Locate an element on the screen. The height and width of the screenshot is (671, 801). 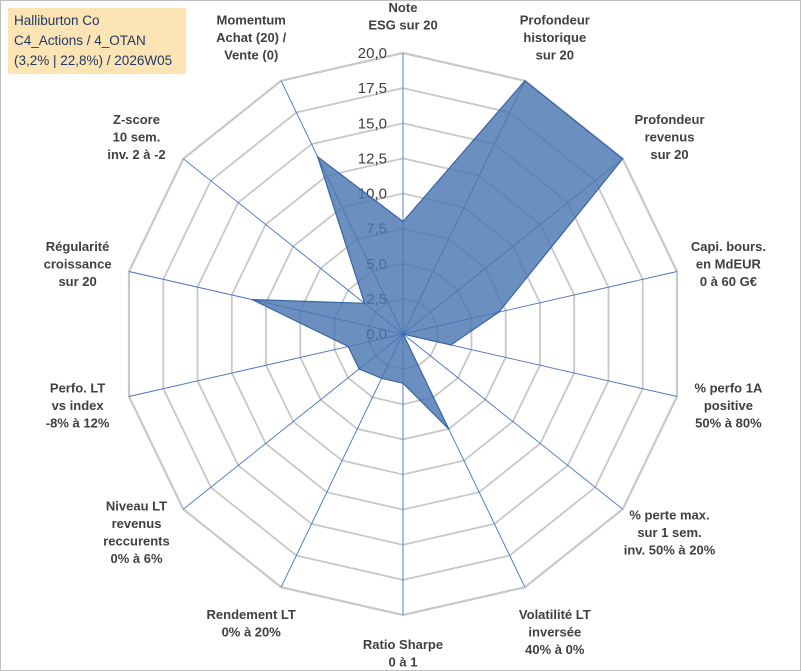
tick-label-5: 12,5 is located at coordinates (372, 158).